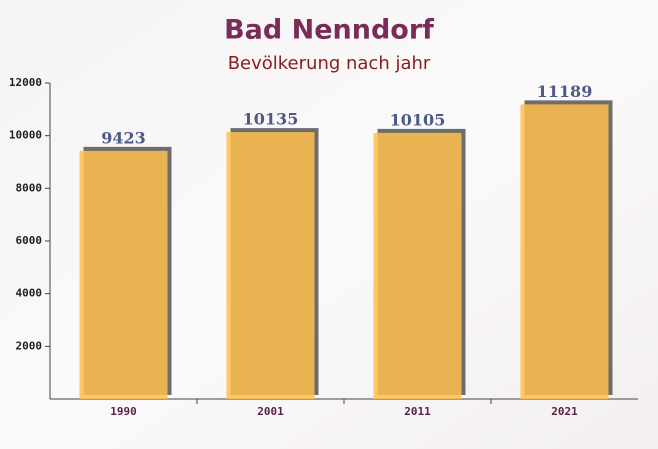 The height and width of the screenshot is (449, 658). Describe the element at coordinates (565, 91) in the screenshot. I see `value-label: 11189` at that location.